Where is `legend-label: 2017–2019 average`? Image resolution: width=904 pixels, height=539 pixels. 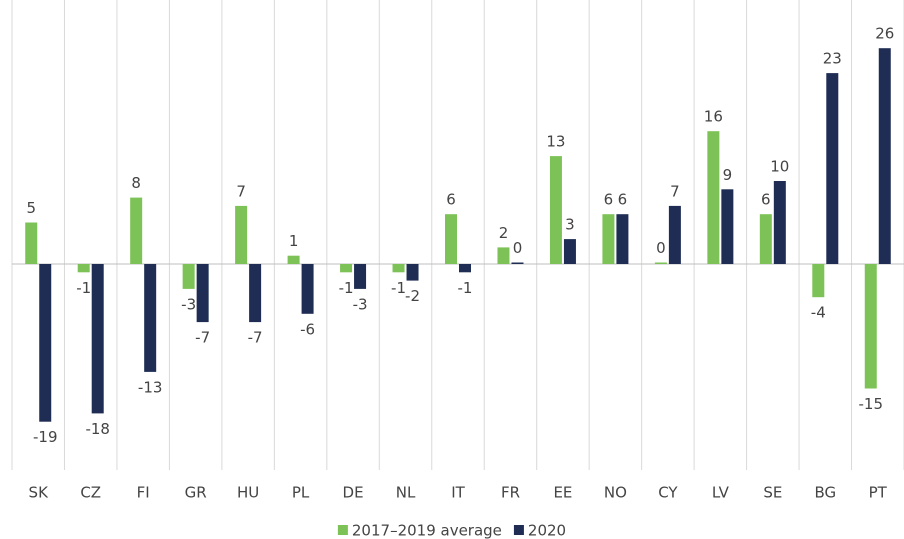 legend-label: 2017–2019 average is located at coordinates (427, 530).